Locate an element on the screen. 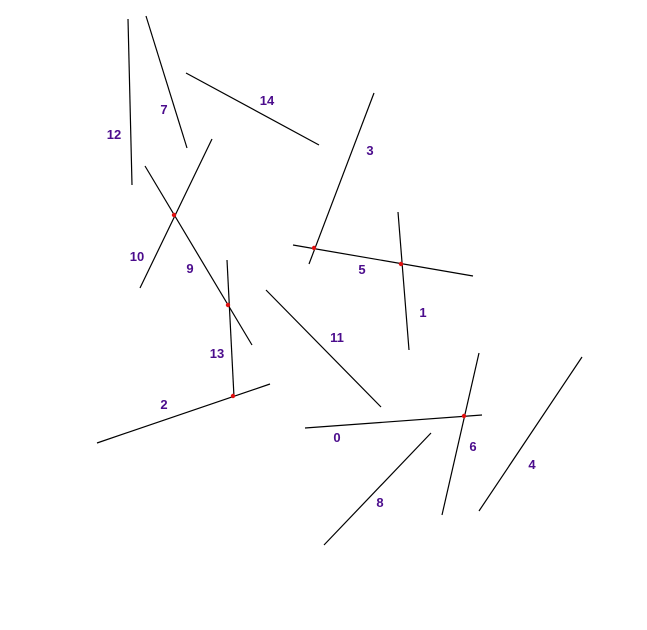 The width and height of the screenshot is (647, 630). segment-label-2: 2 is located at coordinates (163, 404).